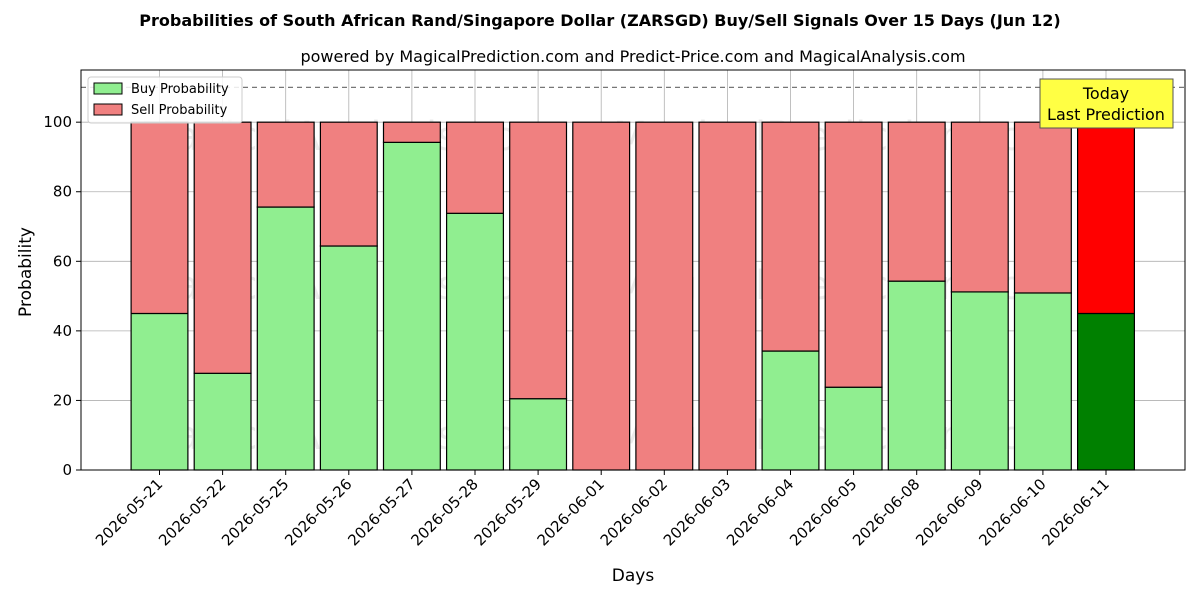 Image resolution: width=1200 pixels, height=600 pixels. I want to click on x-tick-label: 2026-06-02, so click(634, 512).